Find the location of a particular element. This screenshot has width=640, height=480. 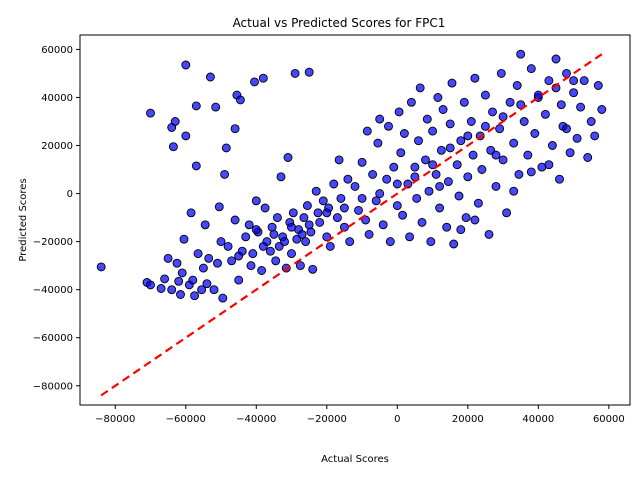

x-tick-label: 0 is located at coordinates (397, 419).